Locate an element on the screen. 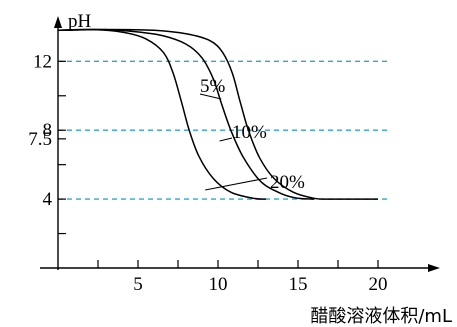 This screenshot has width=457, height=327. annotation-label-20pct: 20% is located at coordinates (287, 182).